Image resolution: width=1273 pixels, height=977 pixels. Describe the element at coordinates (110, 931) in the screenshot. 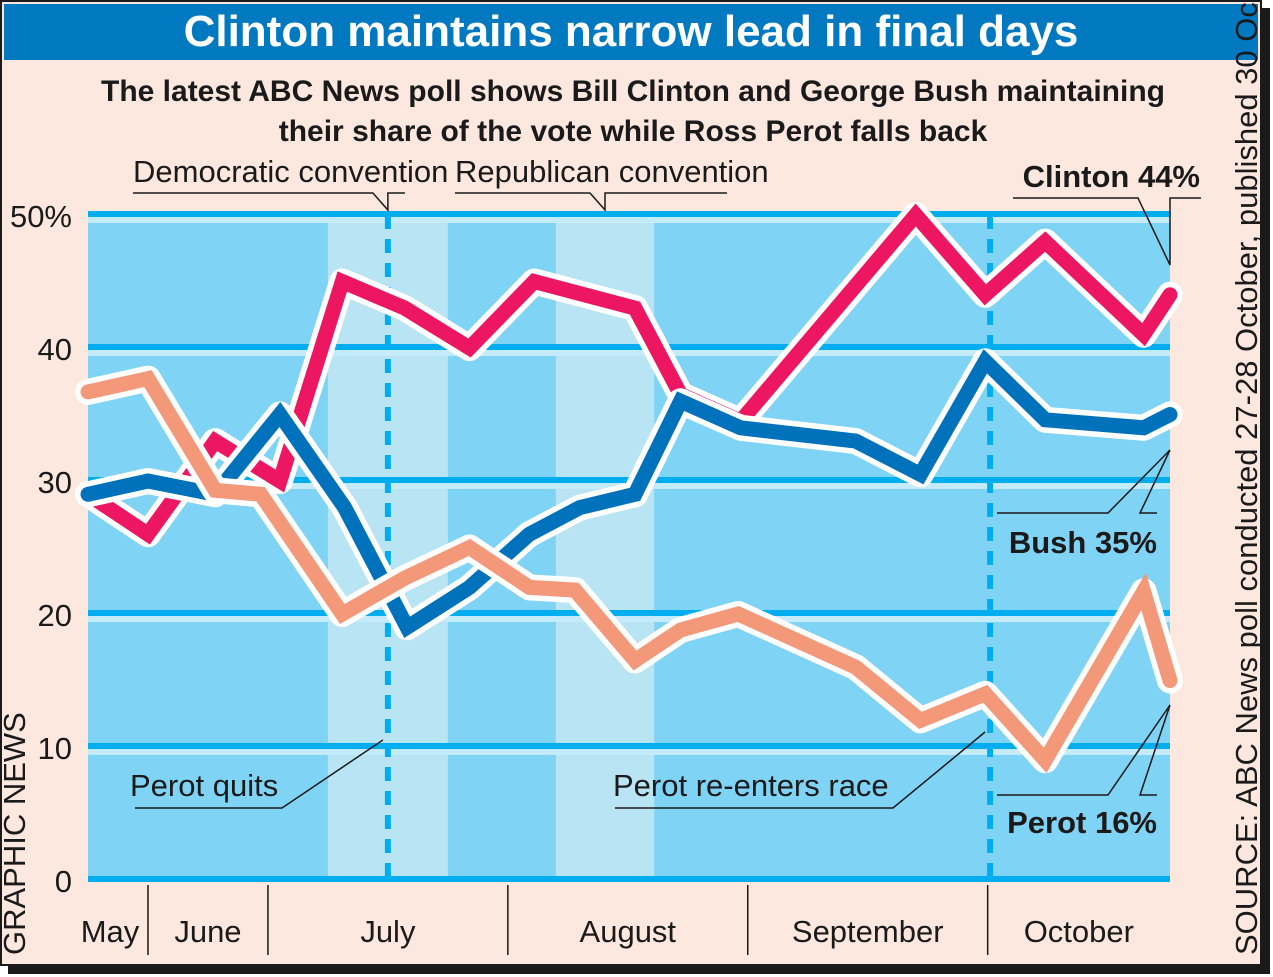

I see `x-month-label: May` at that location.